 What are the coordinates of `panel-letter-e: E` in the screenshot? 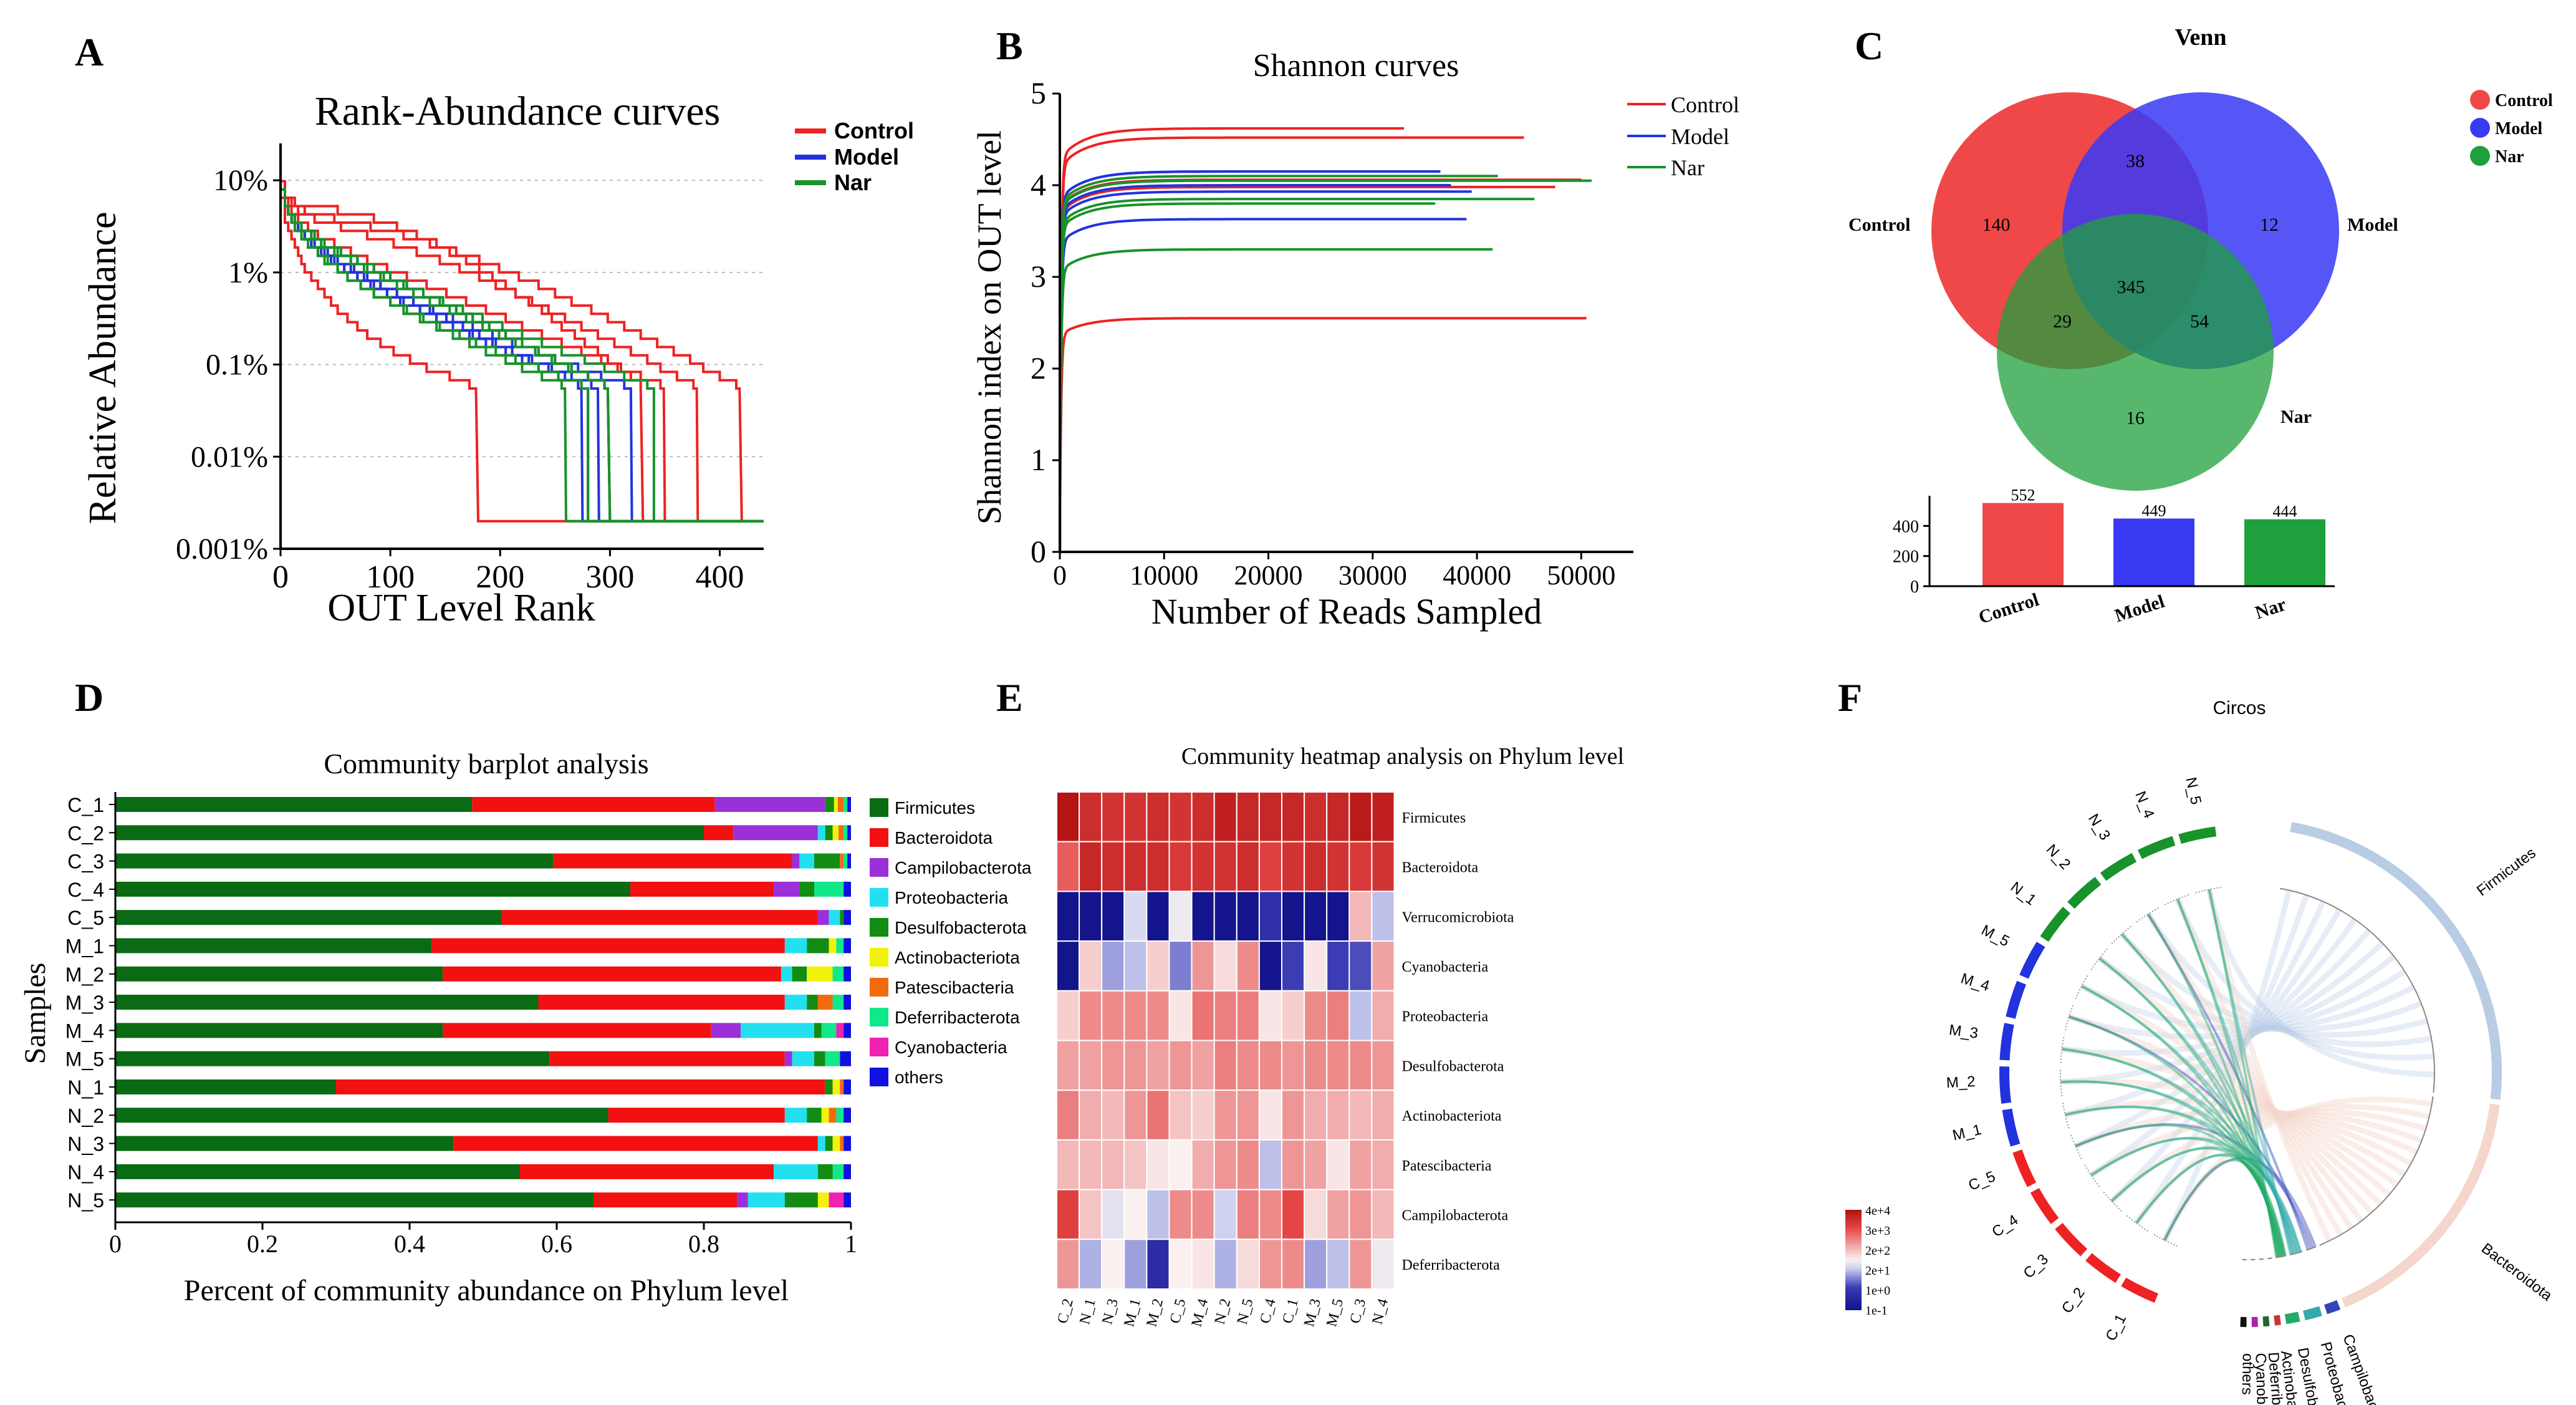 It's located at (1009, 697).